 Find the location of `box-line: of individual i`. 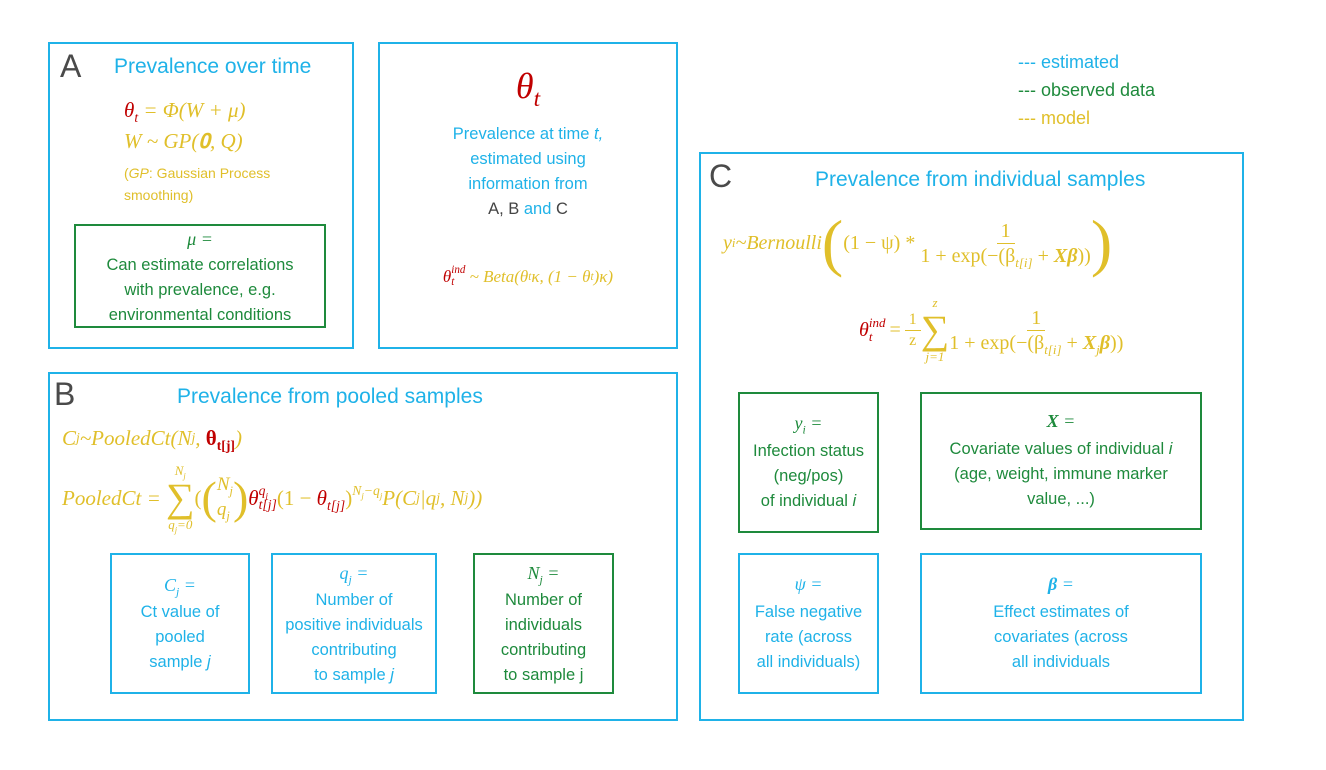

box-line: of individual i is located at coordinates (808, 501).